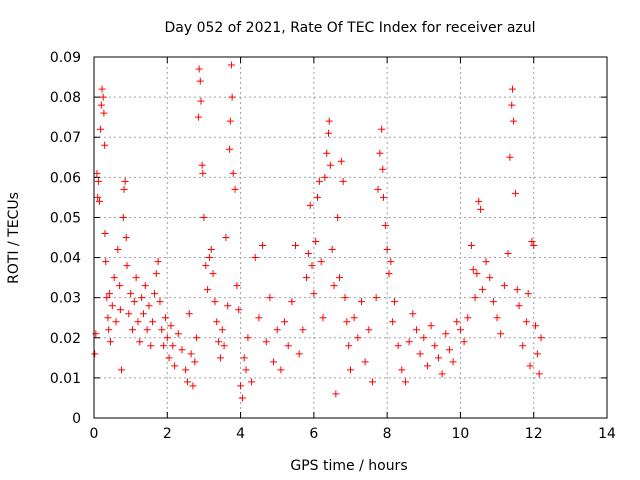  What do you see at coordinates (94, 434) in the screenshot?
I see `x-tick-label: 0` at bounding box center [94, 434].